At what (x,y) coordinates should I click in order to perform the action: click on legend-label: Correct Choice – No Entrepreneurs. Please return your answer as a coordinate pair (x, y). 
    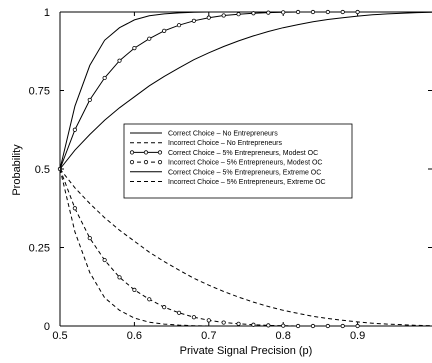
    Looking at the image, I should click on (223, 134).